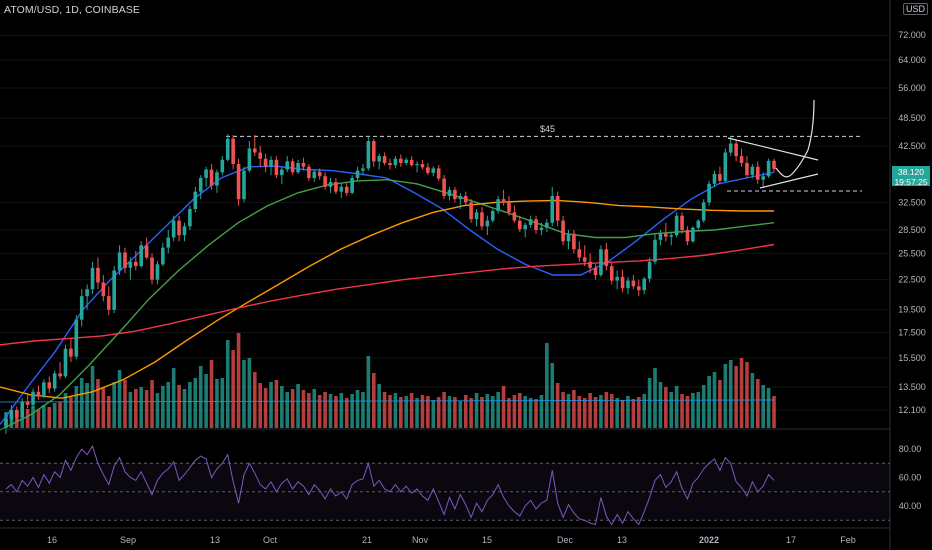 Image resolution: width=932 pixels, height=550 pixels. I want to click on horizontal-levels, so click(544, 163).